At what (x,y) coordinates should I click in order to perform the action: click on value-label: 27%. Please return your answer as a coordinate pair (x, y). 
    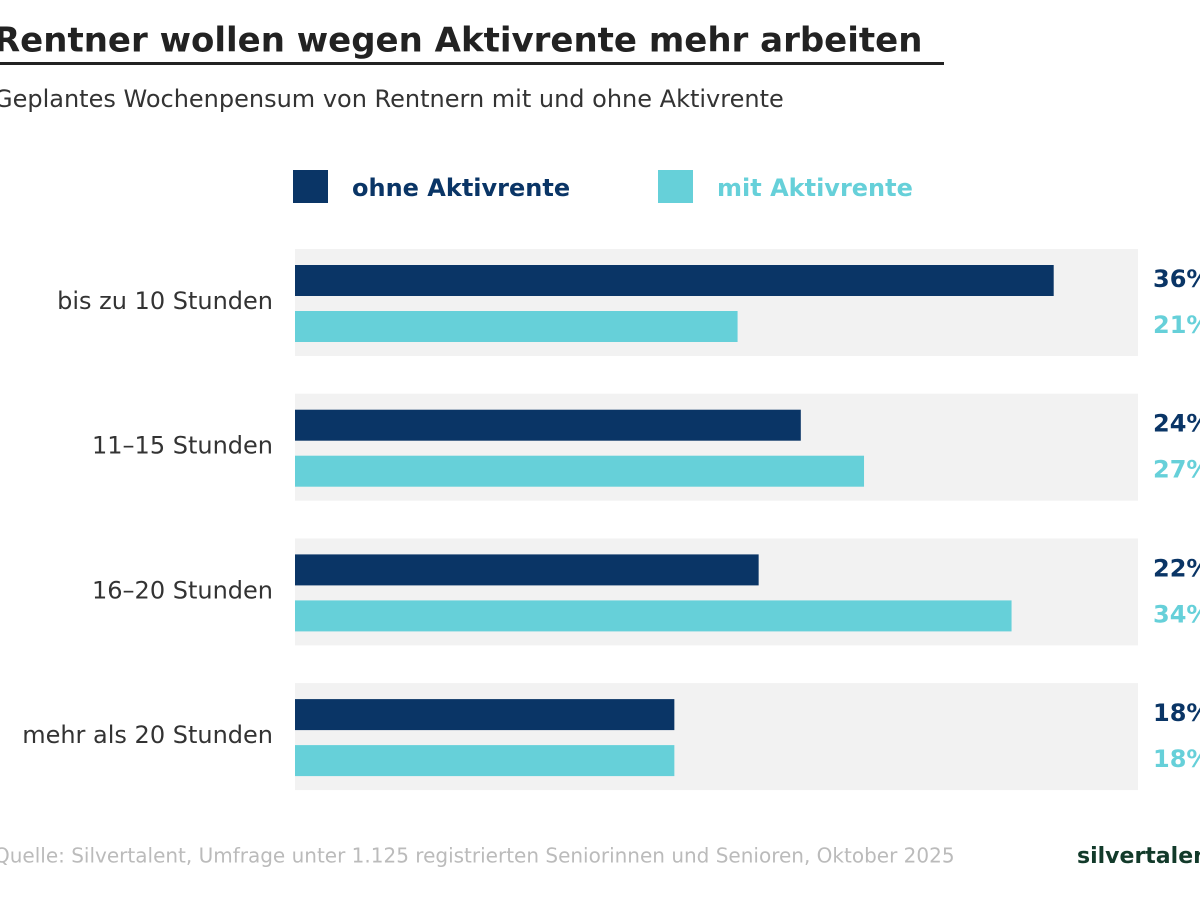
    Looking at the image, I should click on (1176, 470).